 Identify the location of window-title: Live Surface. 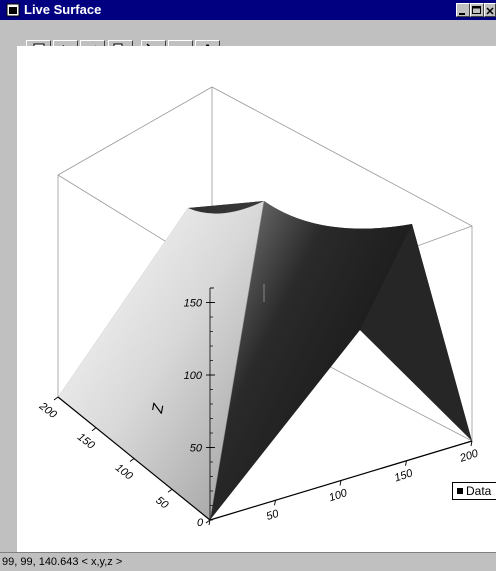
(63, 9).